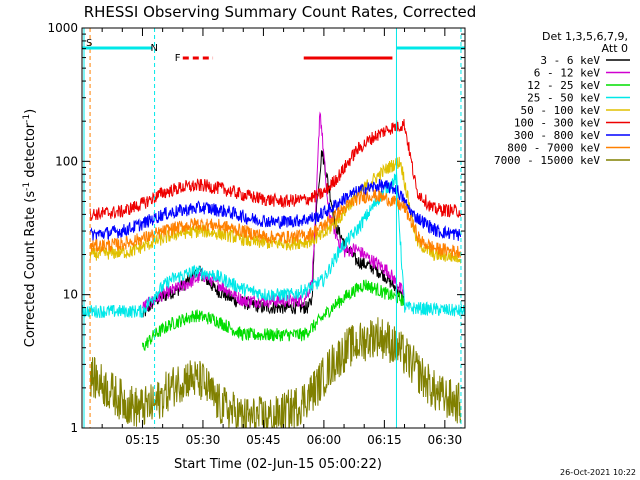 Image resolution: width=640 pixels, height=480 pixels. I want to click on x-tick-label-3: 06:00, so click(324, 440).